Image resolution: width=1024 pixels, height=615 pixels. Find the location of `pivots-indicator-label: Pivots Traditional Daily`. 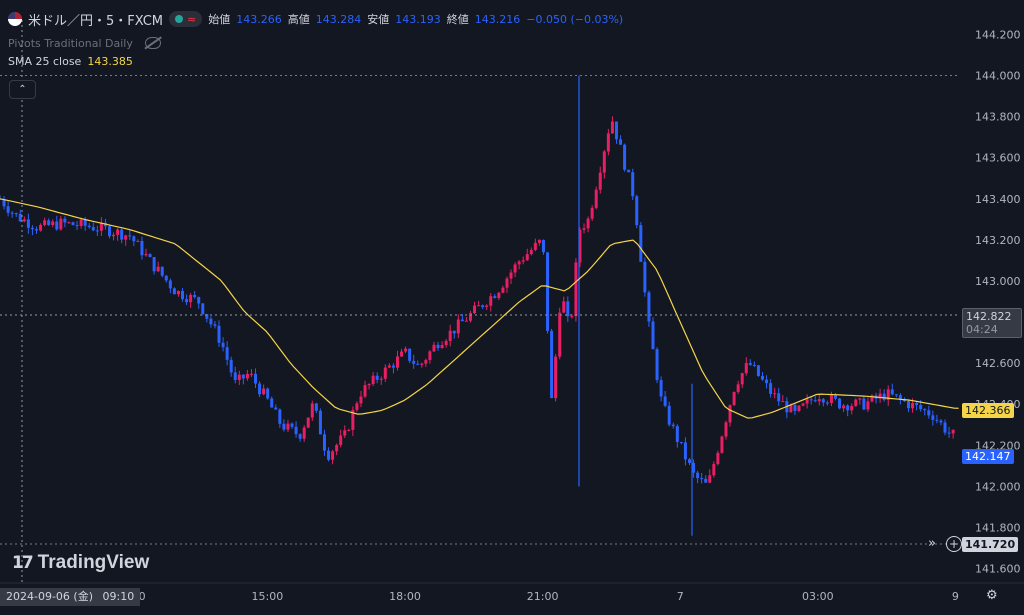

pivots-indicator-label: Pivots Traditional Daily is located at coordinates (70, 43).